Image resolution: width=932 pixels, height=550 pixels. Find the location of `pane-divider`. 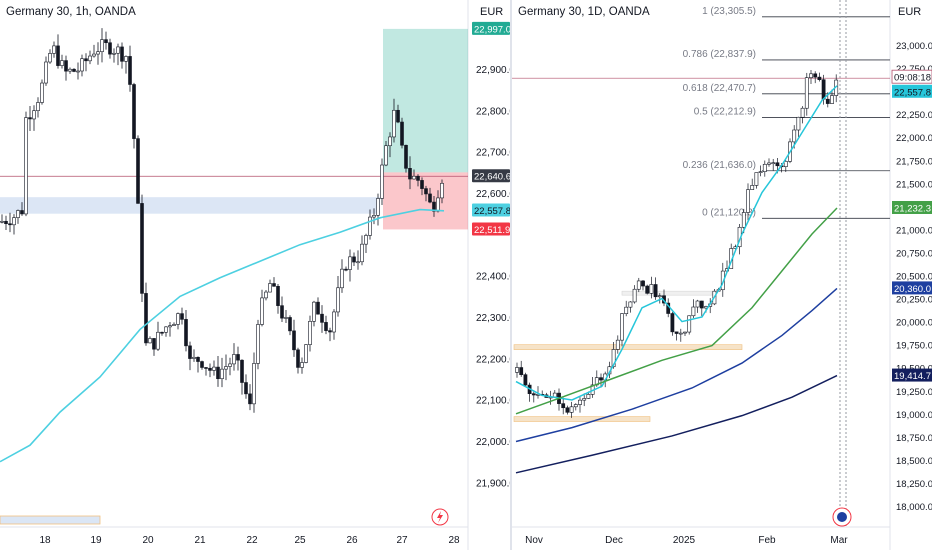

pane-divider is located at coordinates (511, 275).